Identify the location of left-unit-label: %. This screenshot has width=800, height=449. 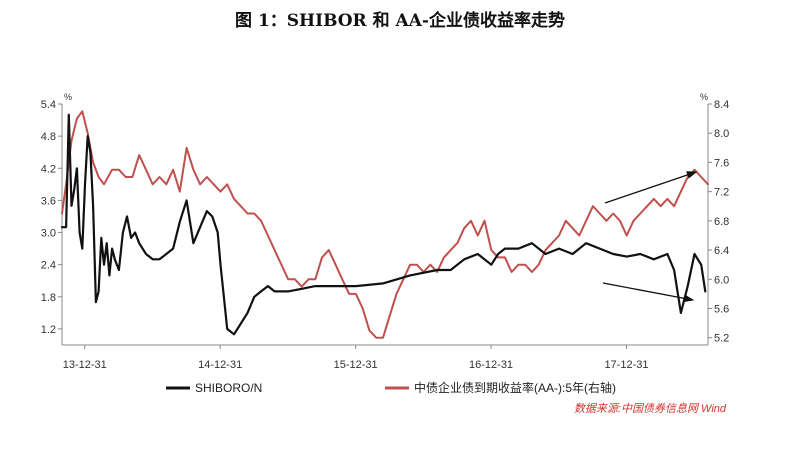
(68, 97).